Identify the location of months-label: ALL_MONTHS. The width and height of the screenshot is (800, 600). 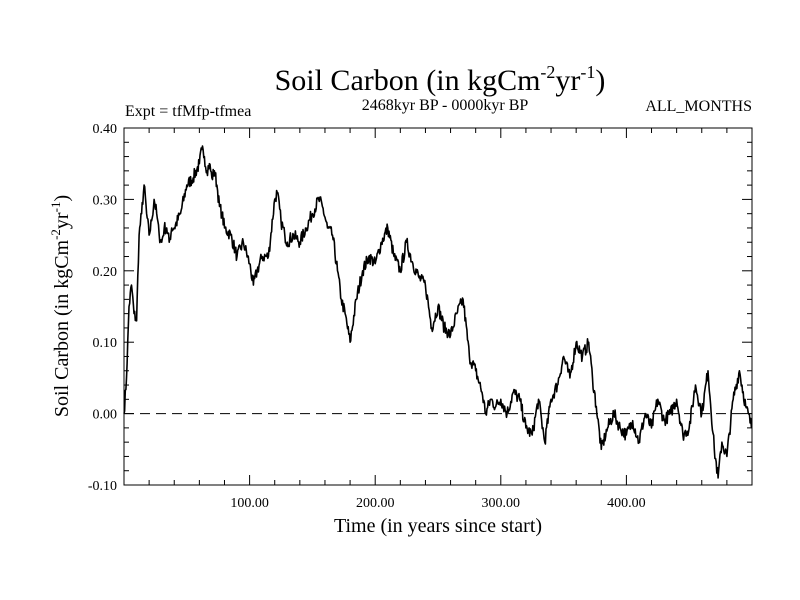
(698, 106).